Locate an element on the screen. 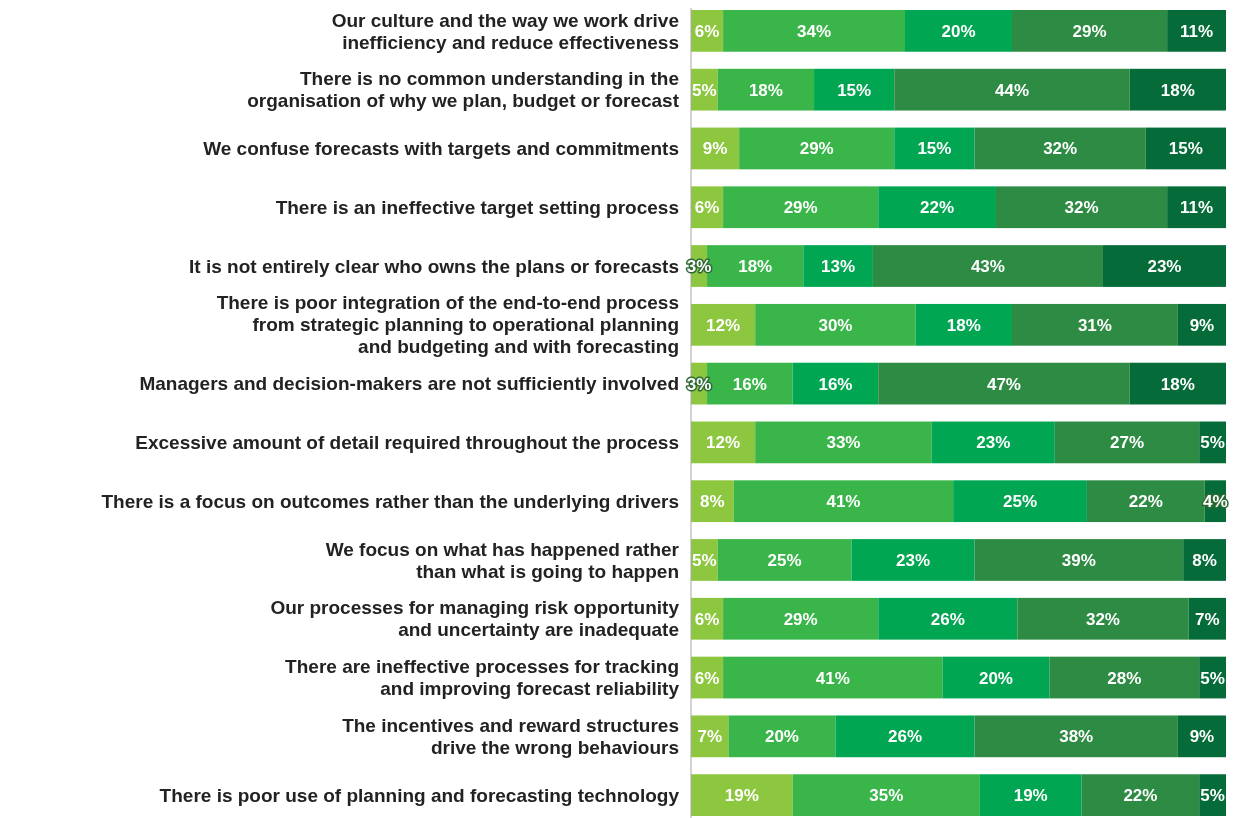  data-label: 33% is located at coordinates (843, 443).